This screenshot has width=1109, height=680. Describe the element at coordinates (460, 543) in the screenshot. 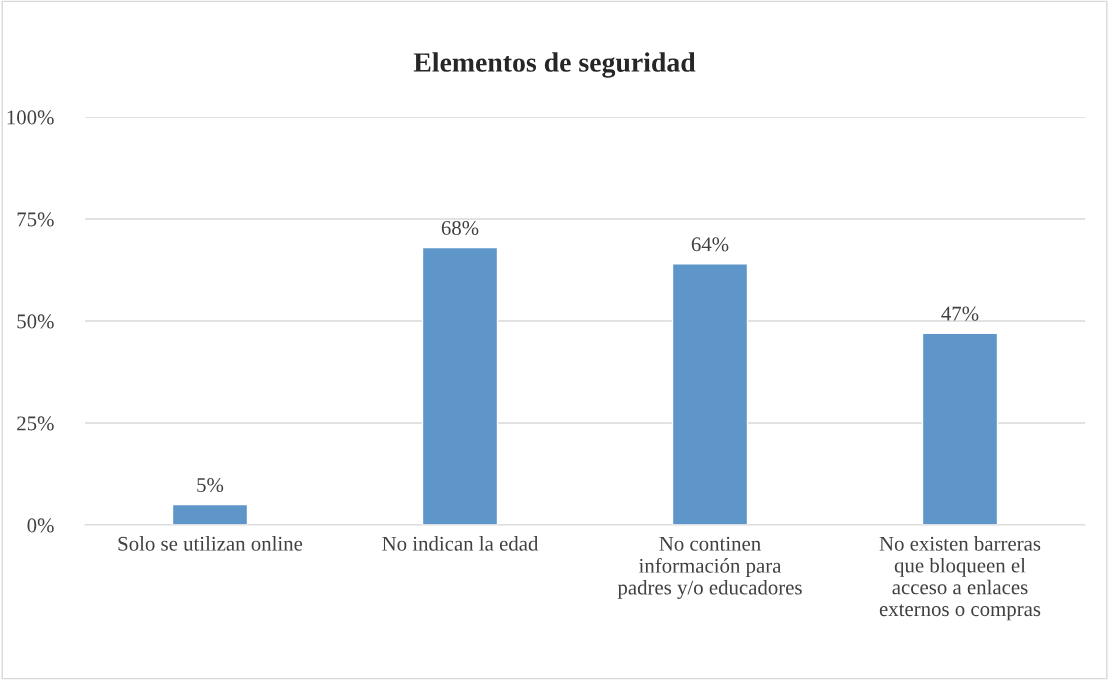

I see `x-tick-label: No indican la edad` at that location.